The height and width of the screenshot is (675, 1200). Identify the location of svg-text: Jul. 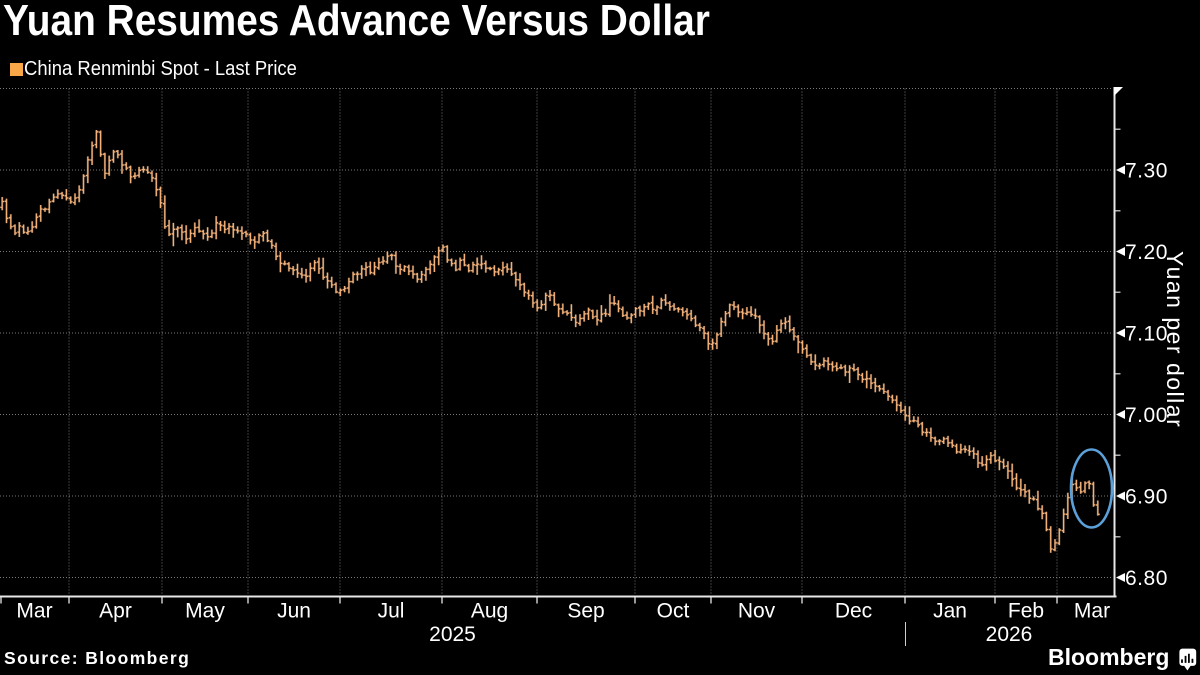
(391, 611).